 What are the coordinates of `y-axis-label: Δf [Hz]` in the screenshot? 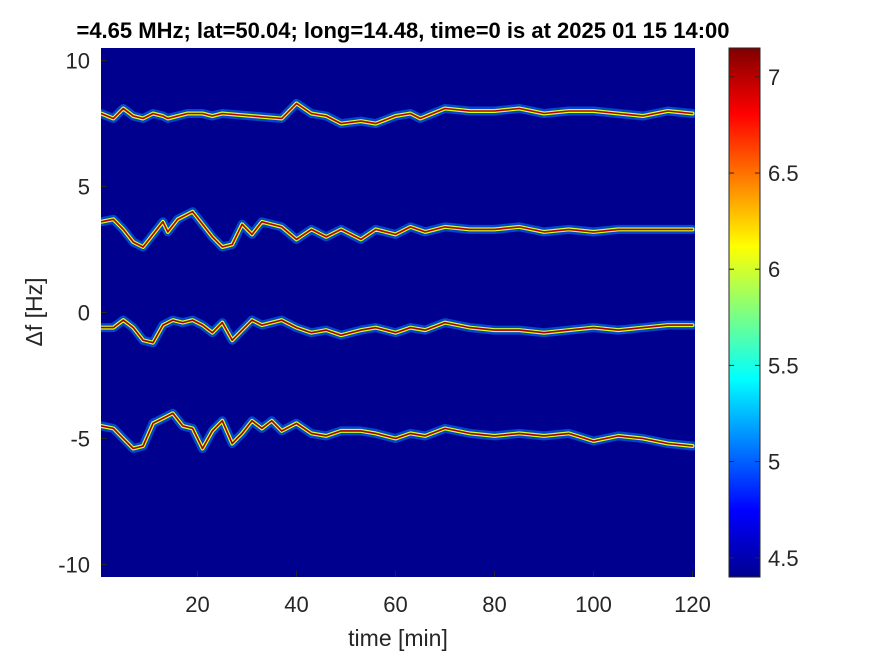 It's located at (34, 311).